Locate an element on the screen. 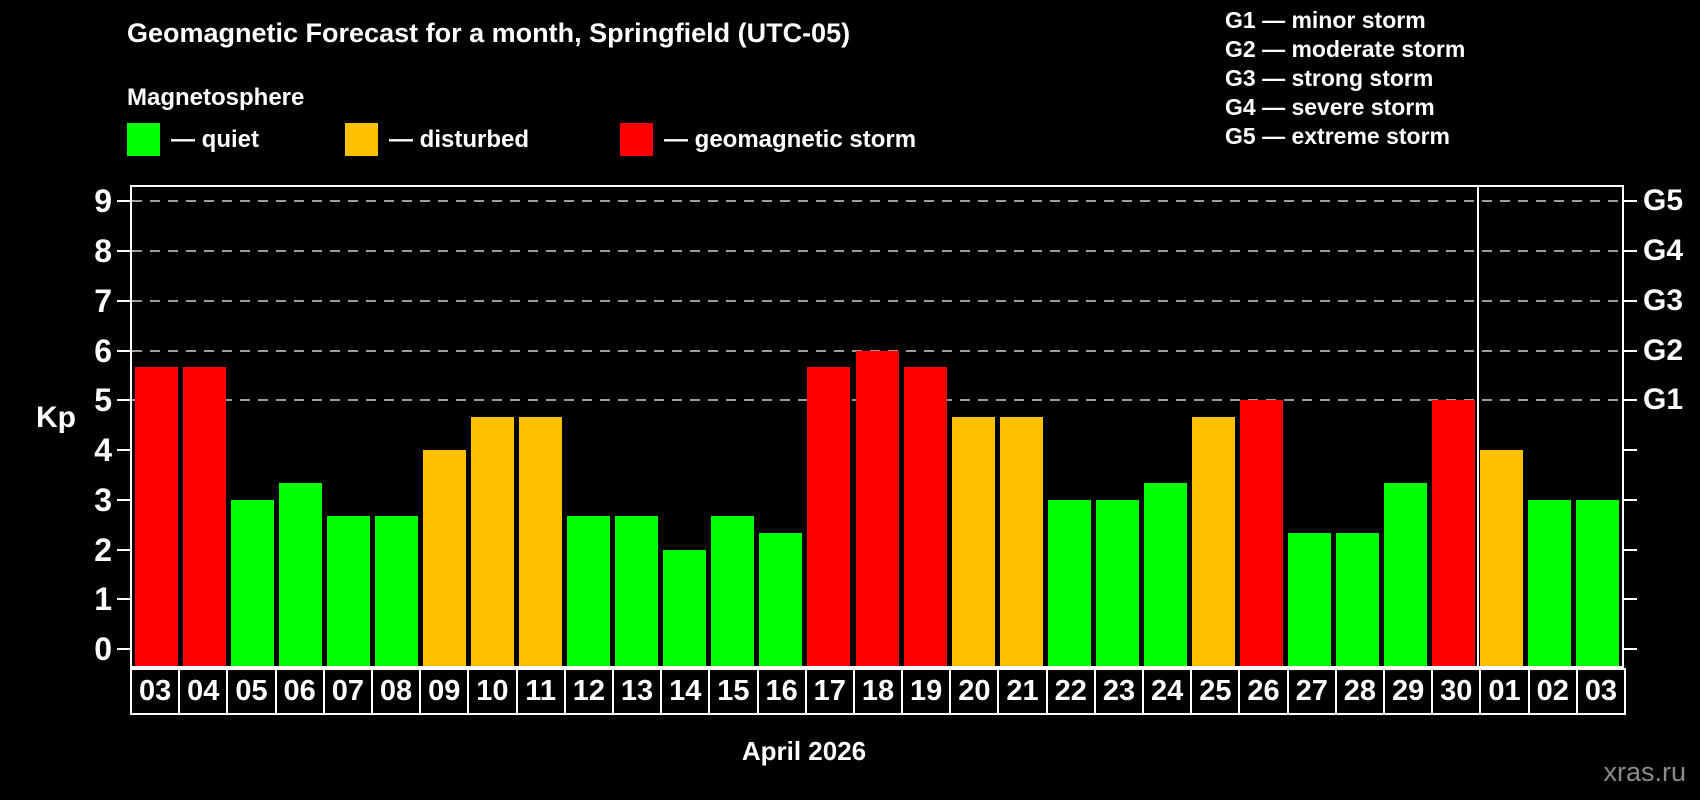  legend-label-storm: — geomagnetic storm is located at coordinates (790, 139).